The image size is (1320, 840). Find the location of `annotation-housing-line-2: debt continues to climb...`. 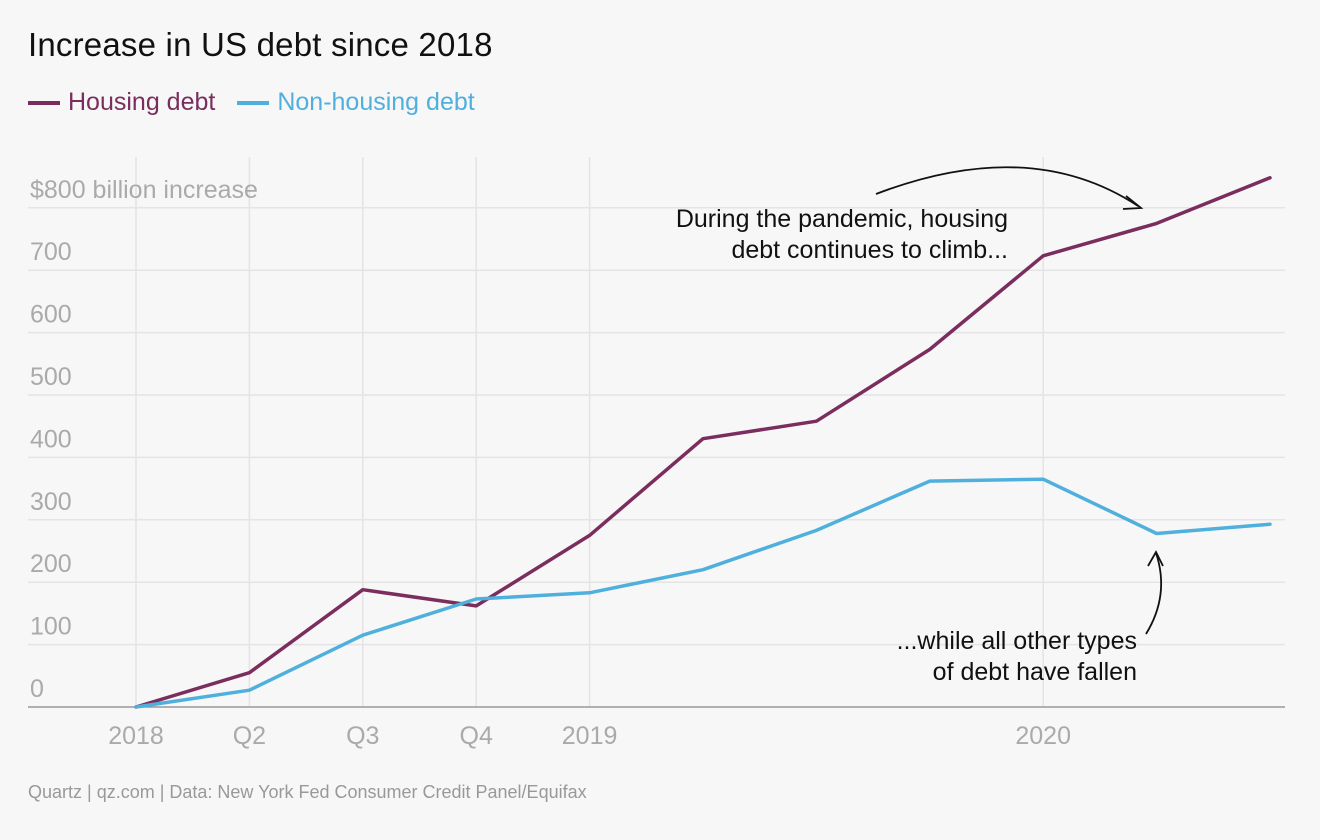

annotation-housing-line-2: debt continues to climb... is located at coordinates (869, 250).